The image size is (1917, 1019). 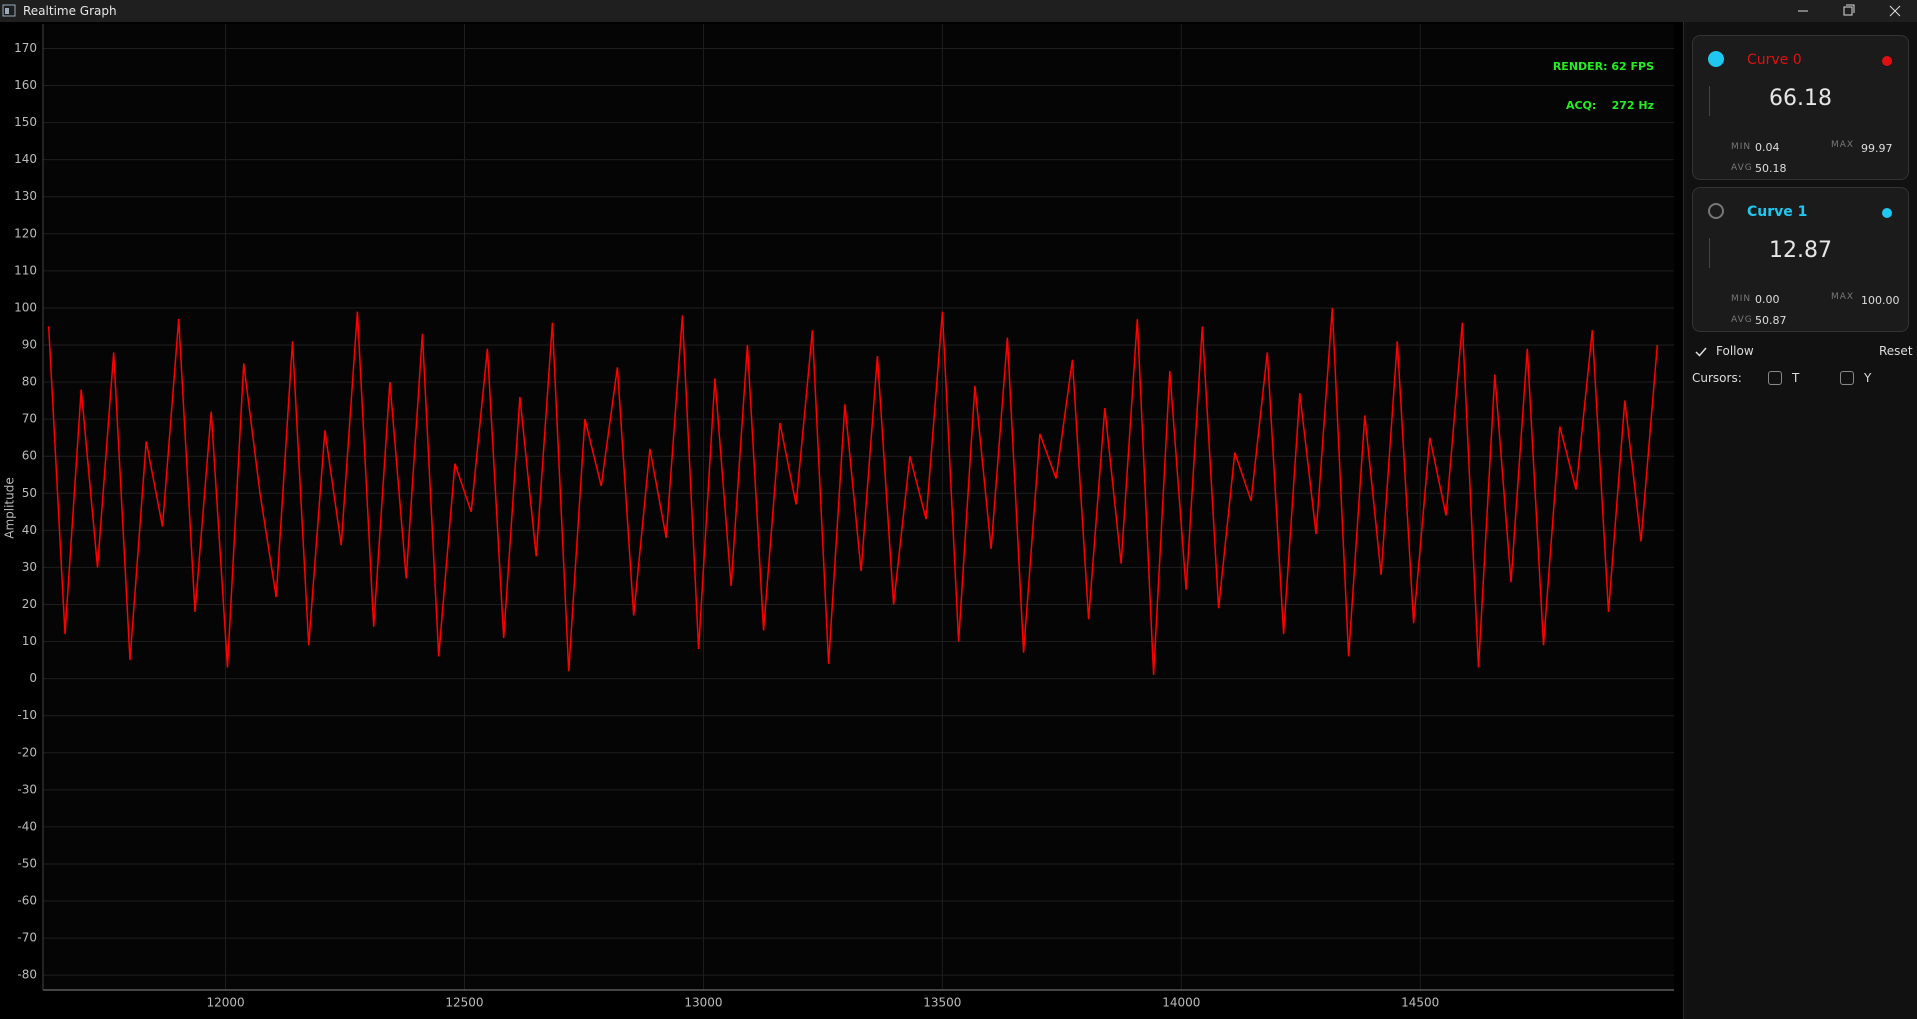 What do you see at coordinates (27, 975) in the screenshot?
I see `y-tick-label: -80` at bounding box center [27, 975].